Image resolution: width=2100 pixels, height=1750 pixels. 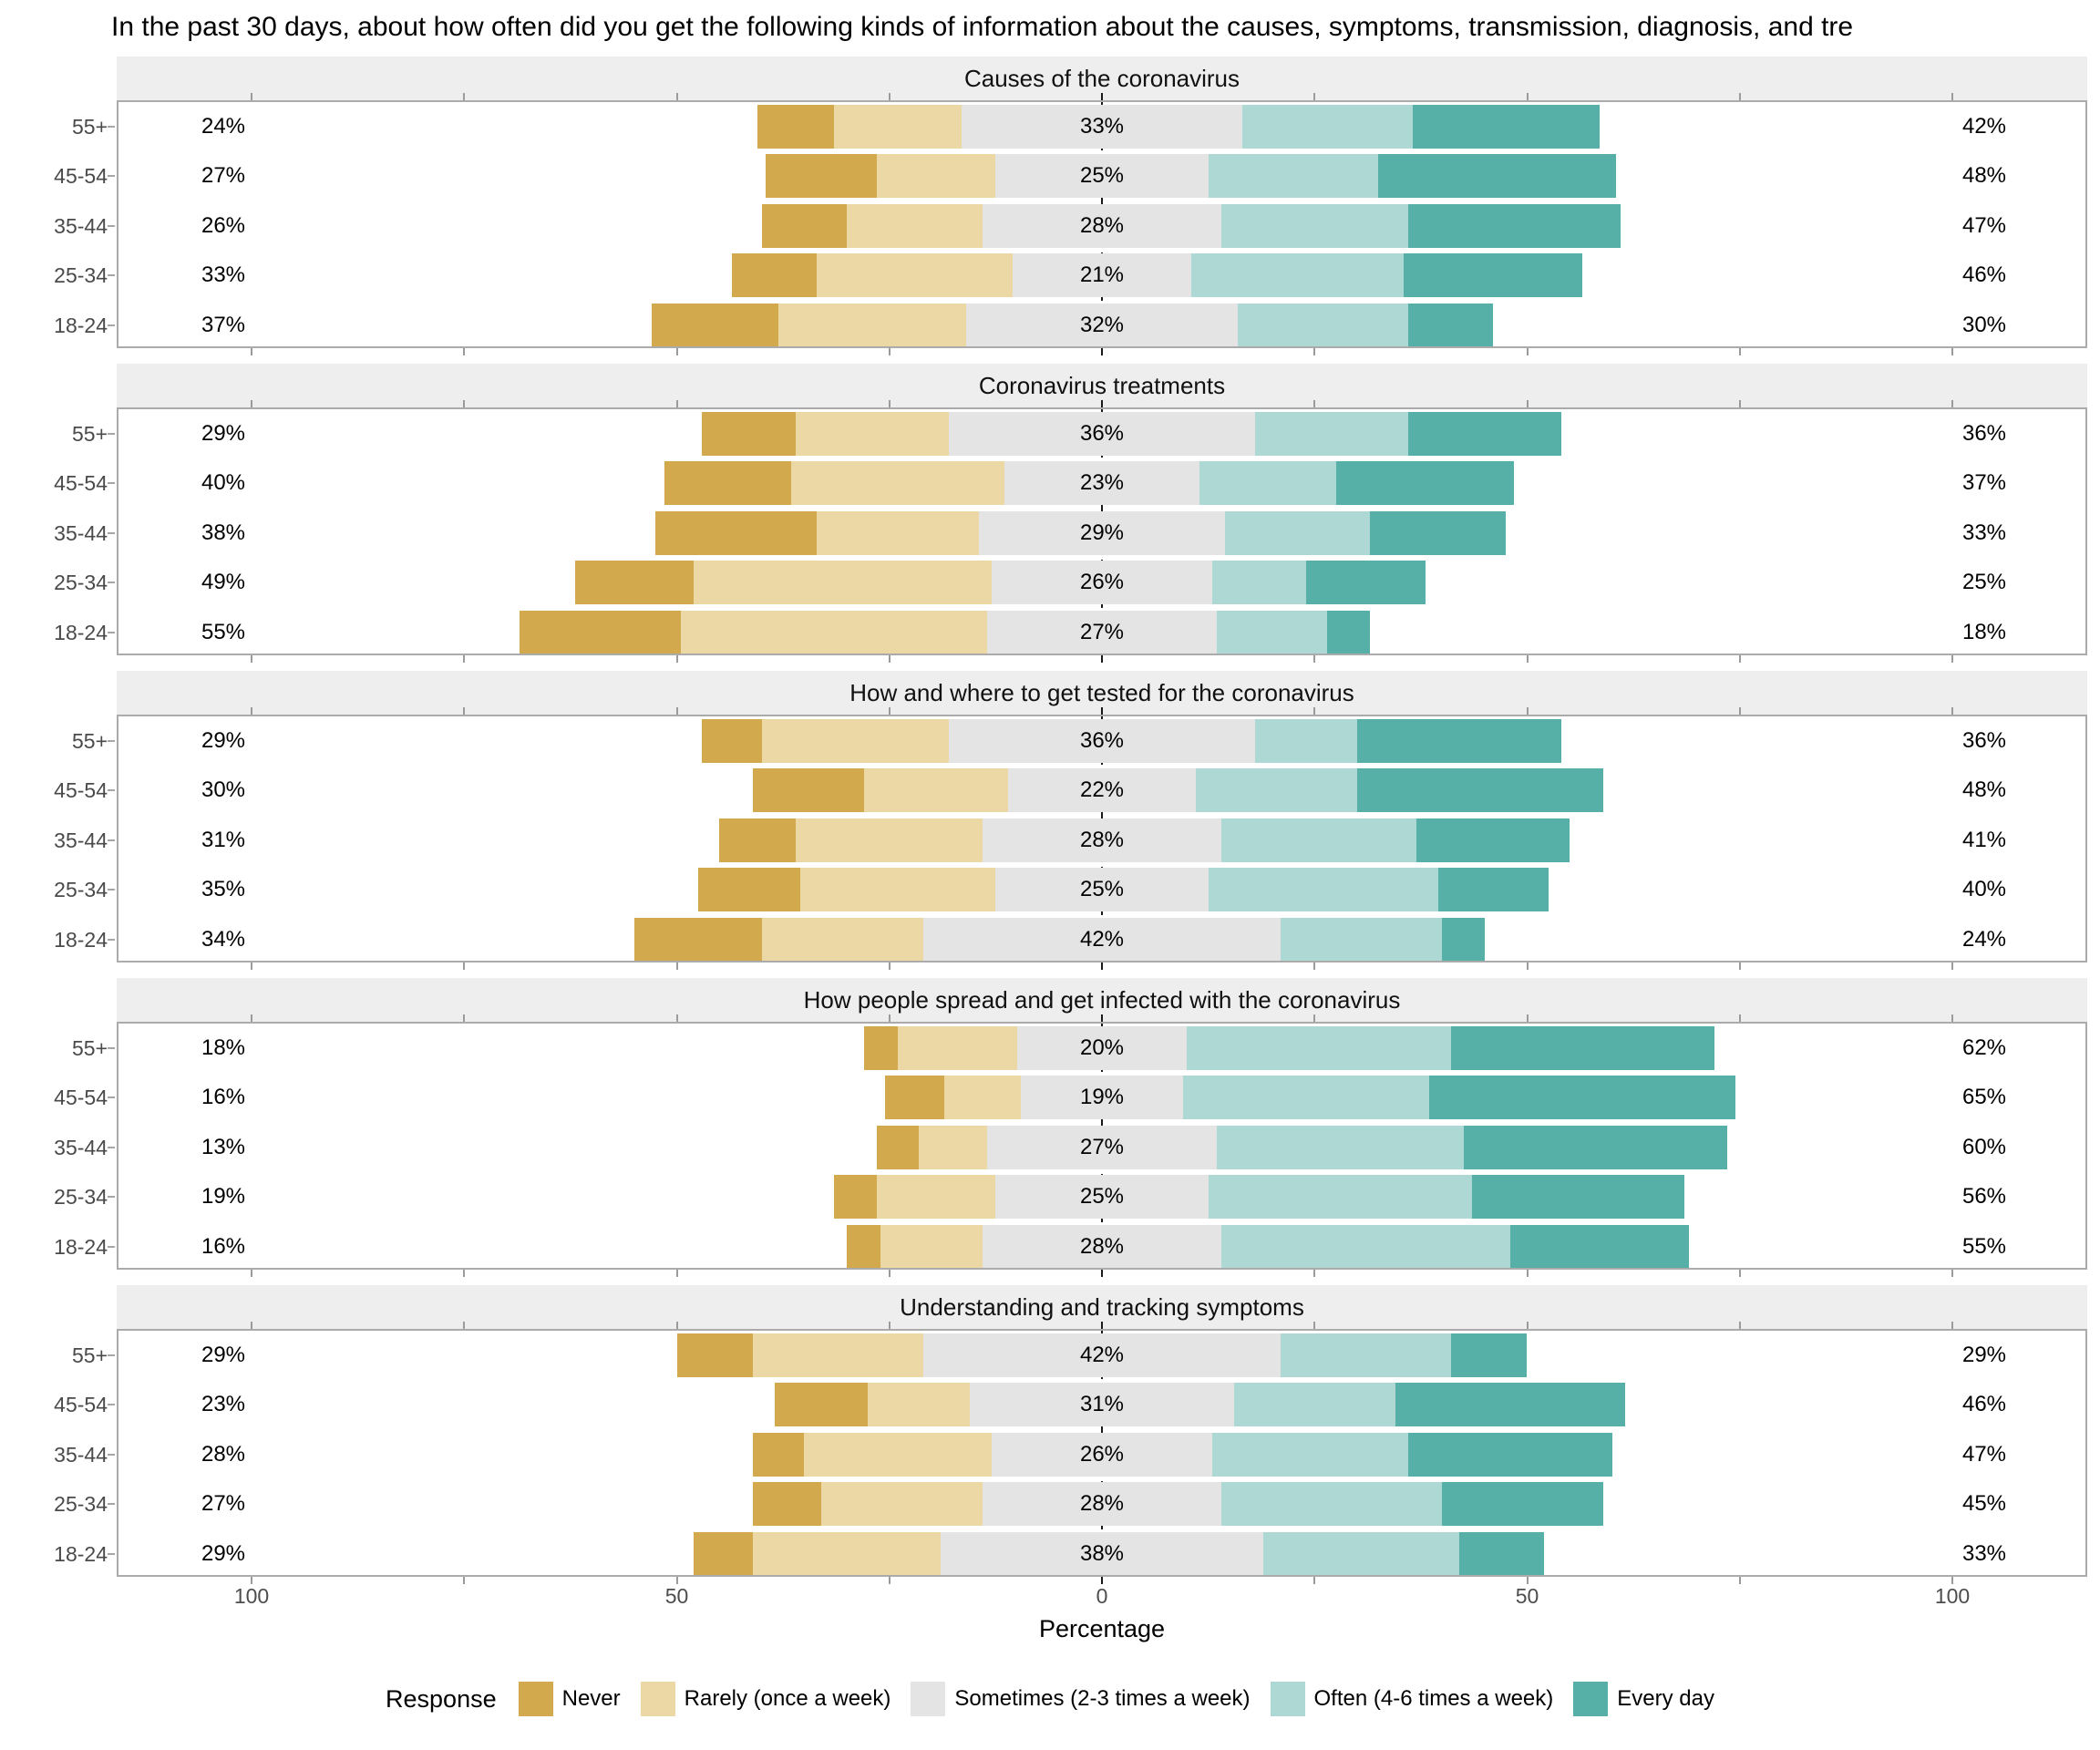 I want to click on sometimes-label: 20%, so click(x=1102, y=1048).